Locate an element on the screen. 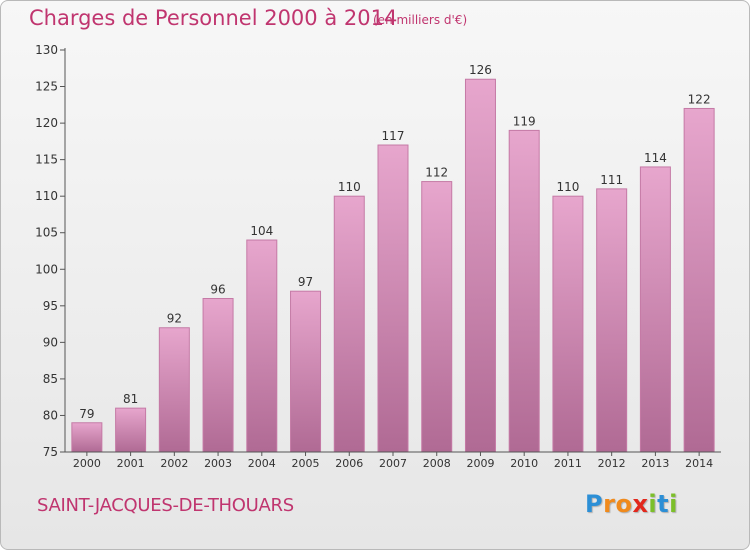  x-tick-label: 2001 is located at coordinates (131, 463).